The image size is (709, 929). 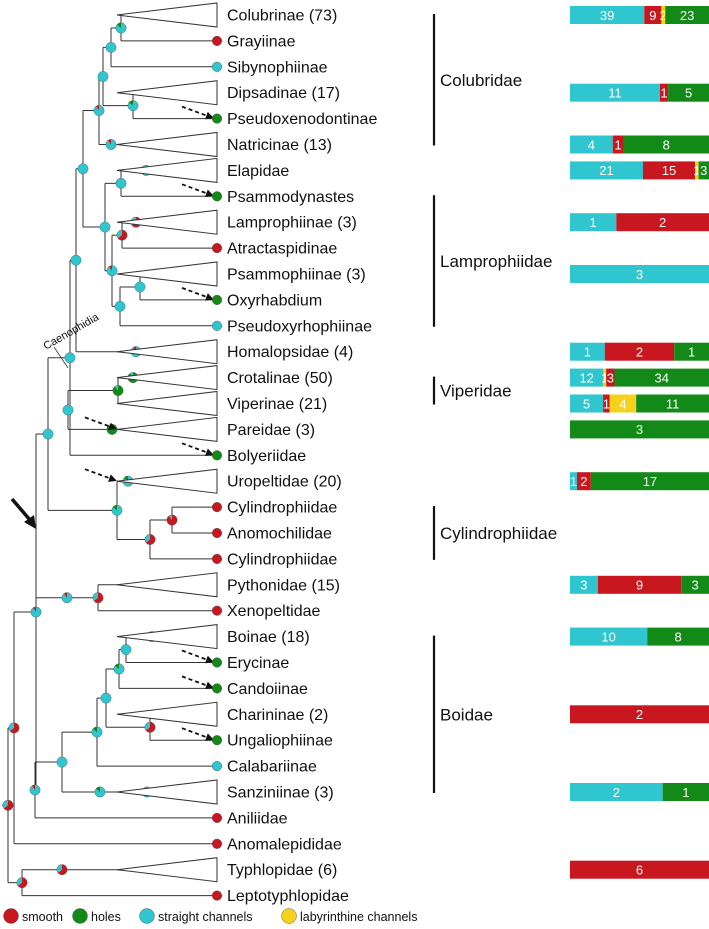 I want to click on taxon-label: Aniliidae, so click(x=257, y=818).